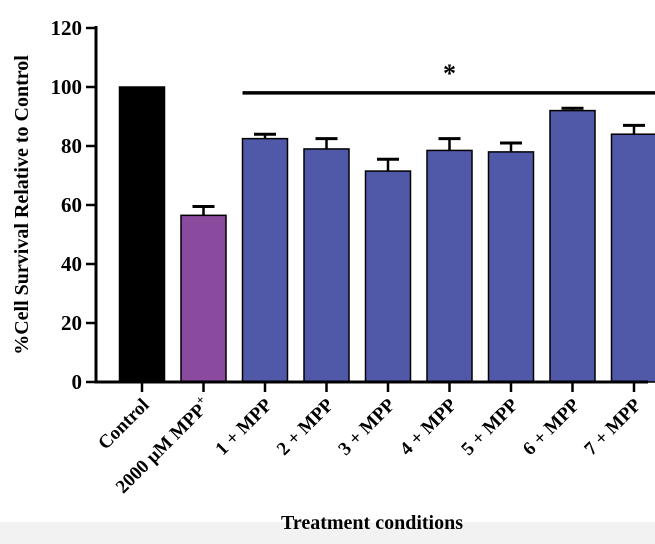 This screenshot has height=544, width=655. I want to click on y-tick-label-40: 40, so click(71, 264).